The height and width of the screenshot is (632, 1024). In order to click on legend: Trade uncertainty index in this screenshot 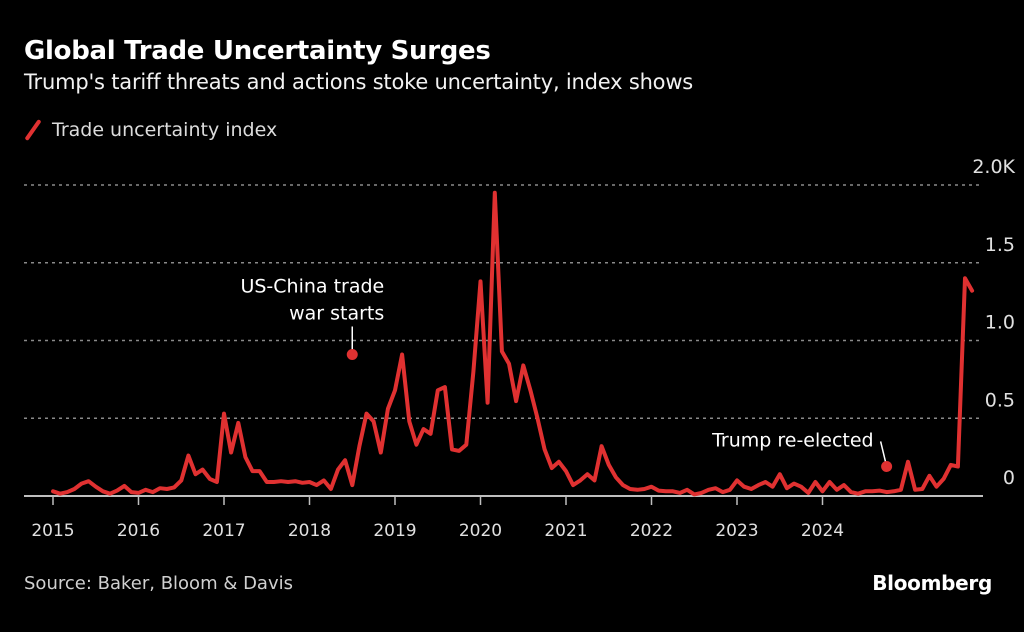, I will do `click(150, 130)`.